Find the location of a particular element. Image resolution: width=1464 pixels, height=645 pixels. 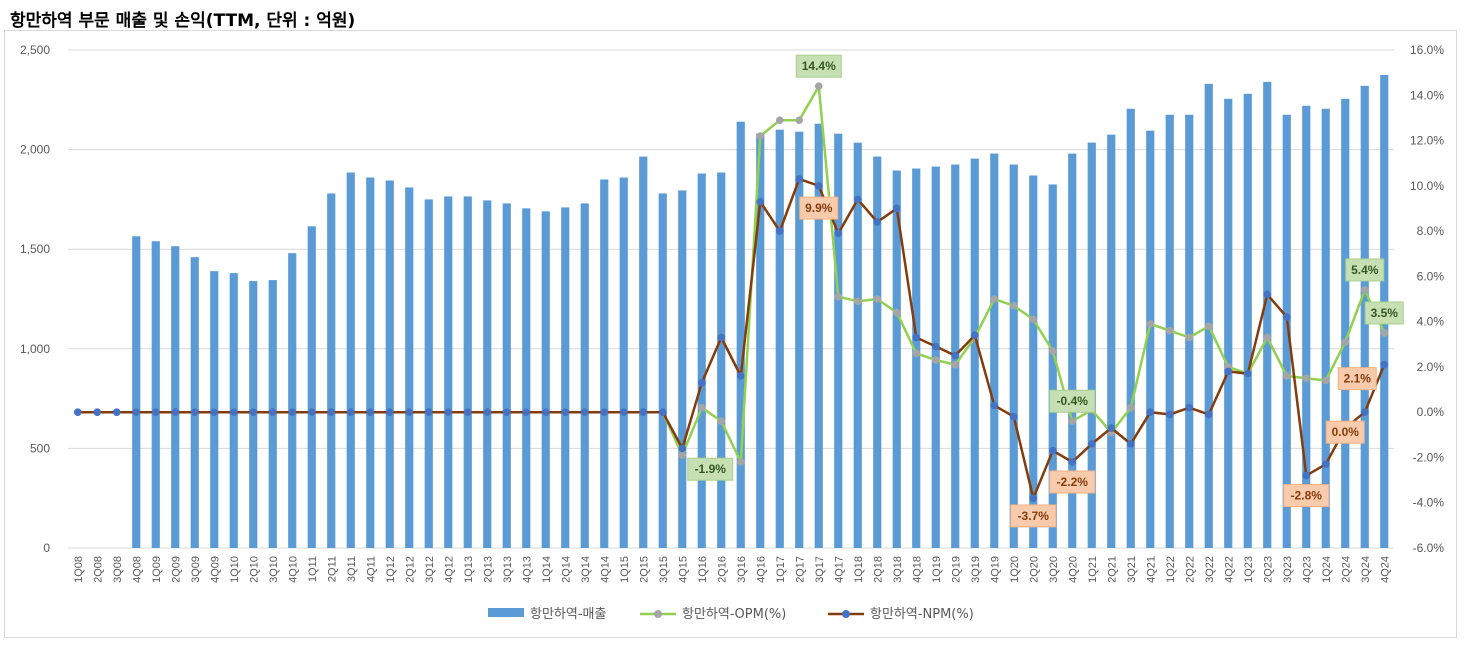

chart-title: 항만하역 부문 매출 및 손익(TTM, 단위 : 억원) is located at coordinates (183, 21).